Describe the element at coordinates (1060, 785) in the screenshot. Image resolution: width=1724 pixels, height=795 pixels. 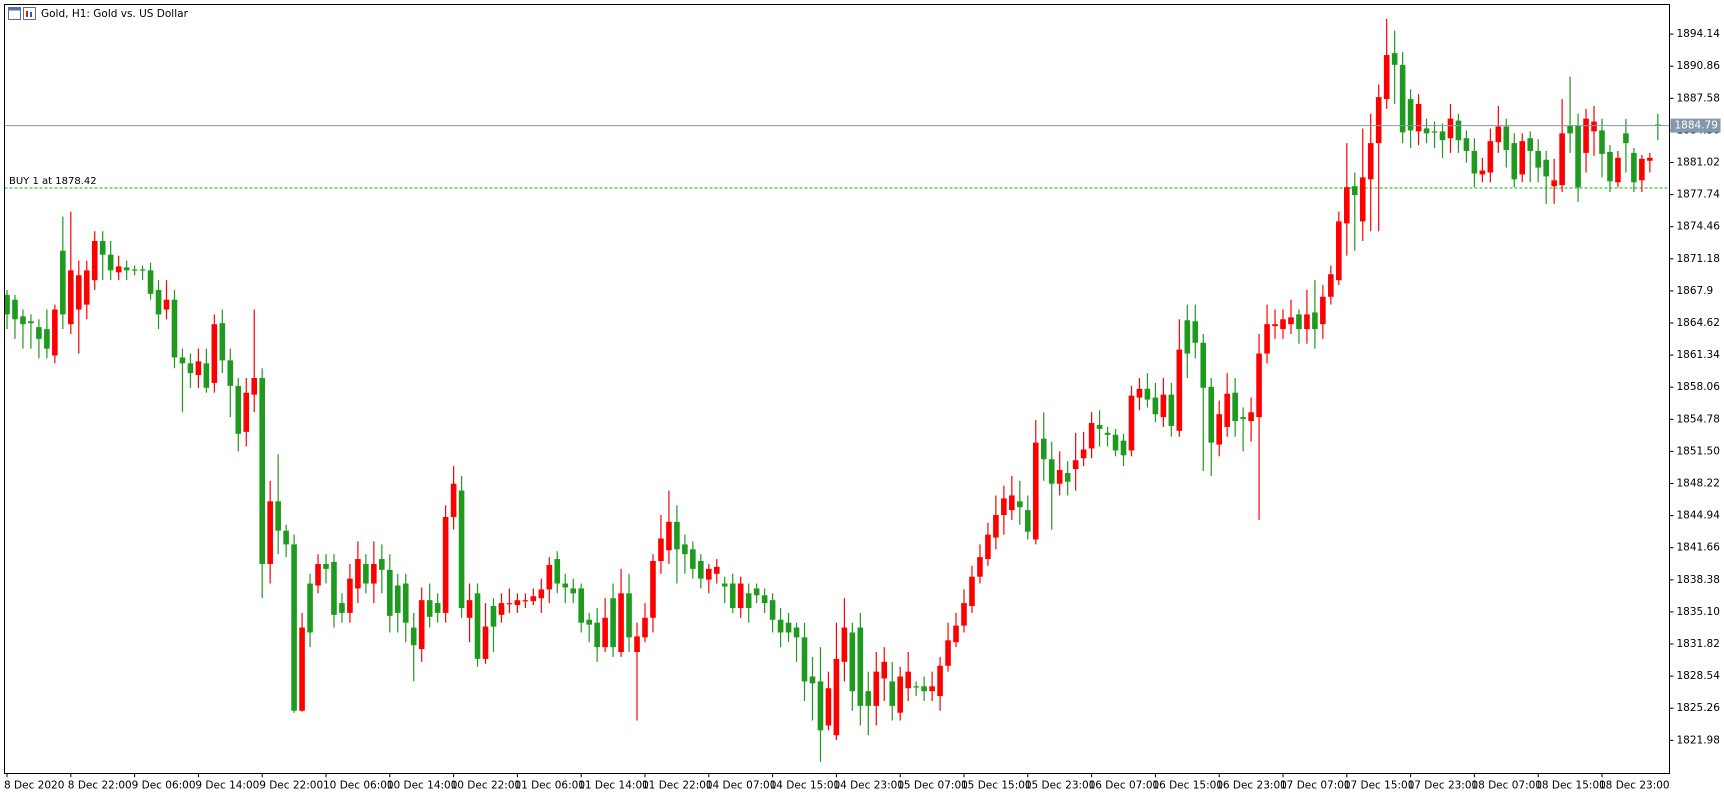
I see `x-tick-label: 15 Dec 23:00` at that location.